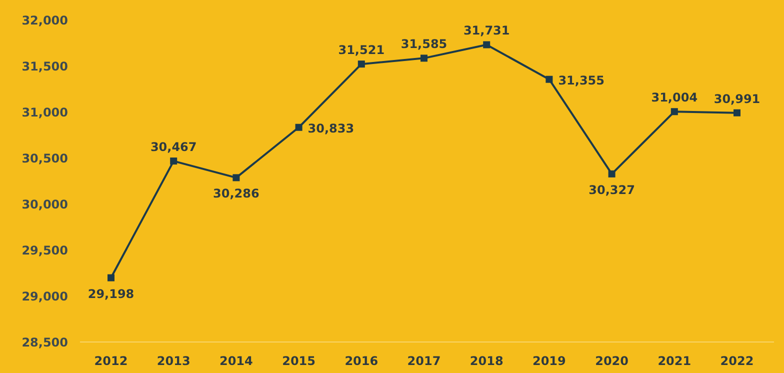 The image size is (784, 373). I want to click on data-label: 31,004, so click(674, 97).